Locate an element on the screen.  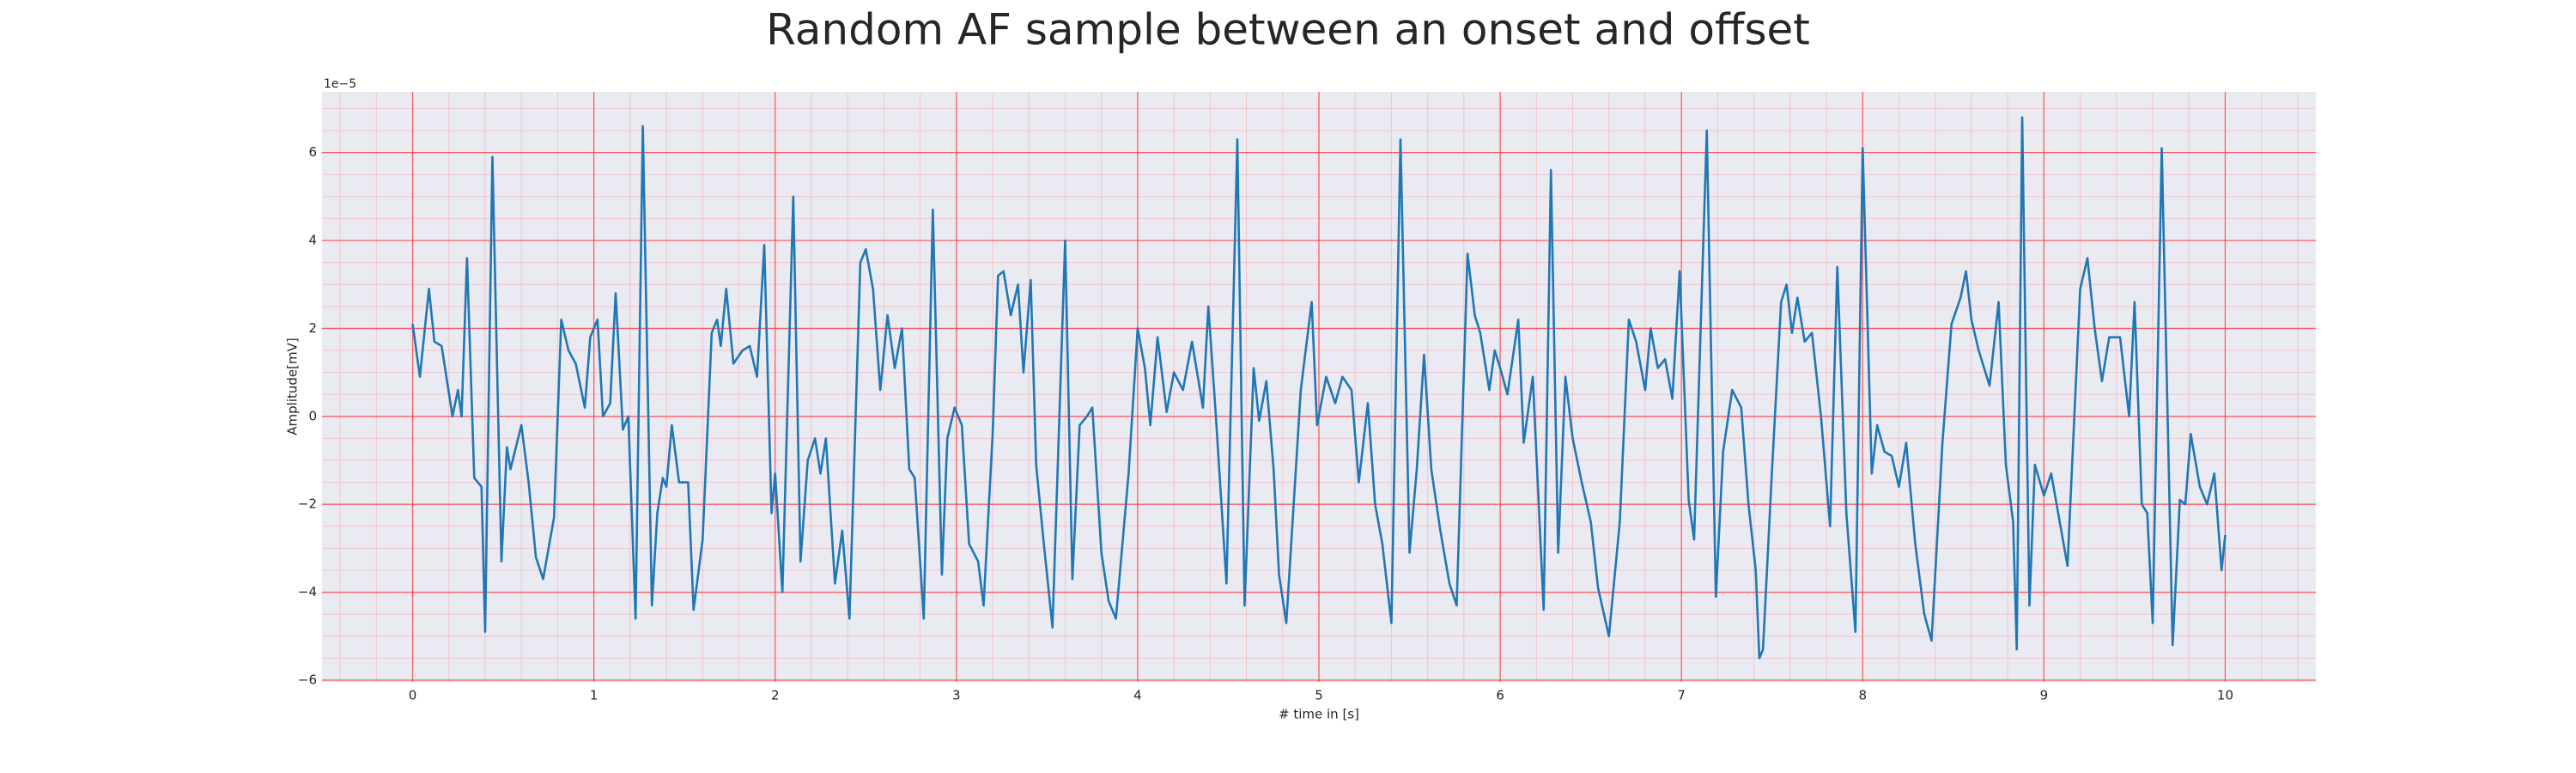
y-tick-label: 0 is located at coordinates (312, 415).